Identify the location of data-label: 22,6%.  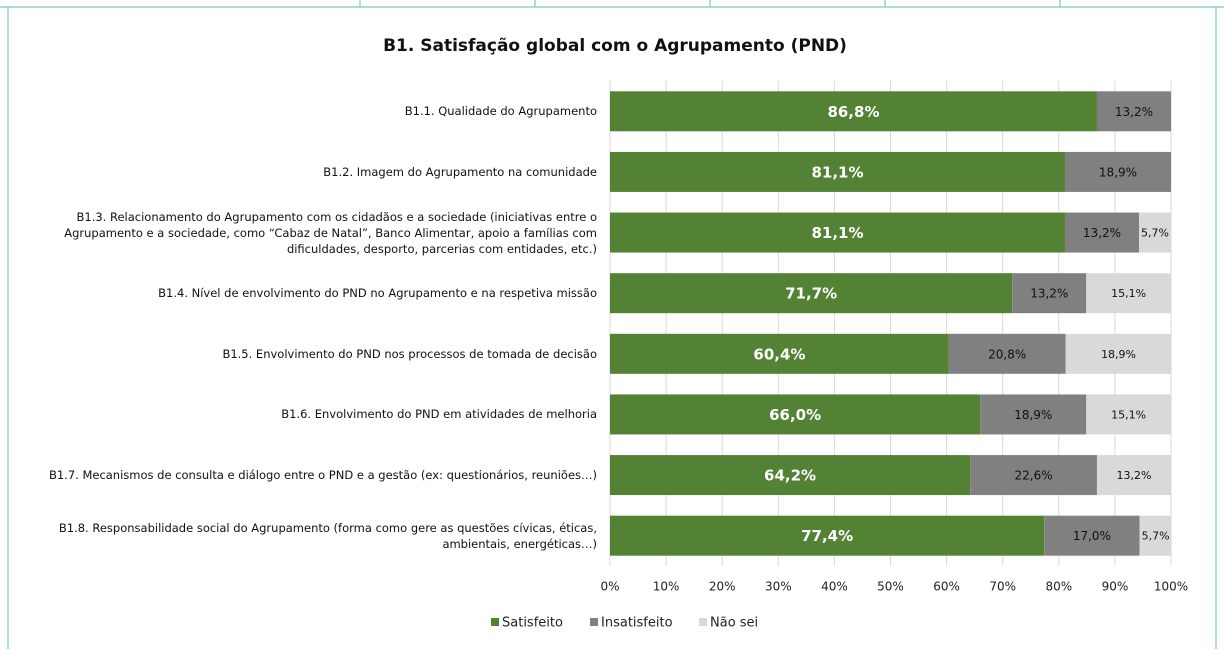
(1033, 476).